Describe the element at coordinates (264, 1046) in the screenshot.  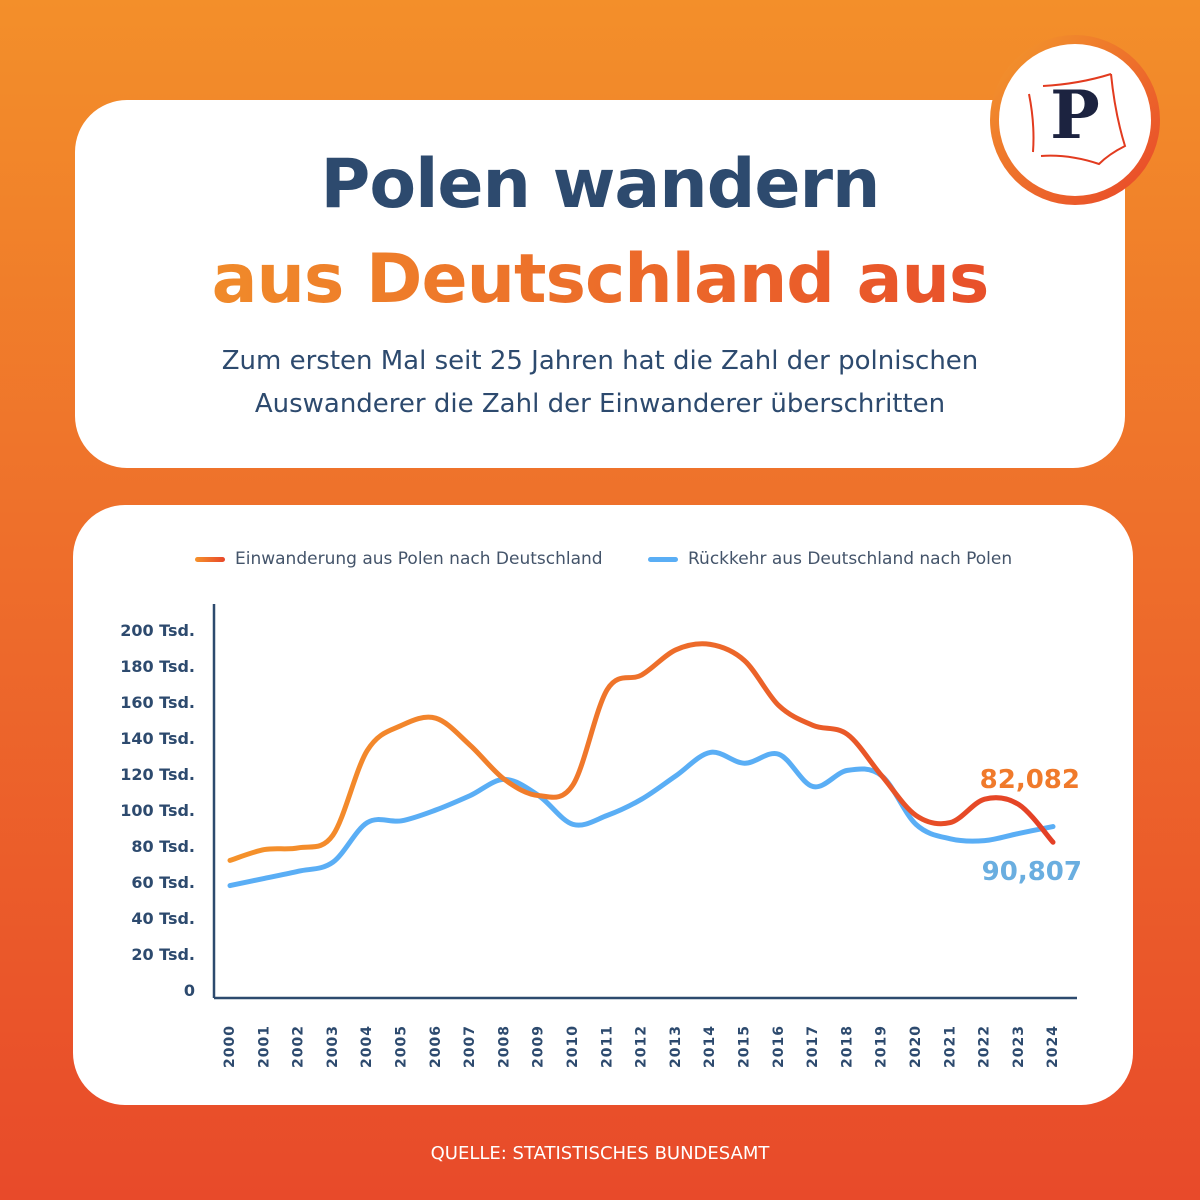
I see `x-tick-label: 2001` at that location.